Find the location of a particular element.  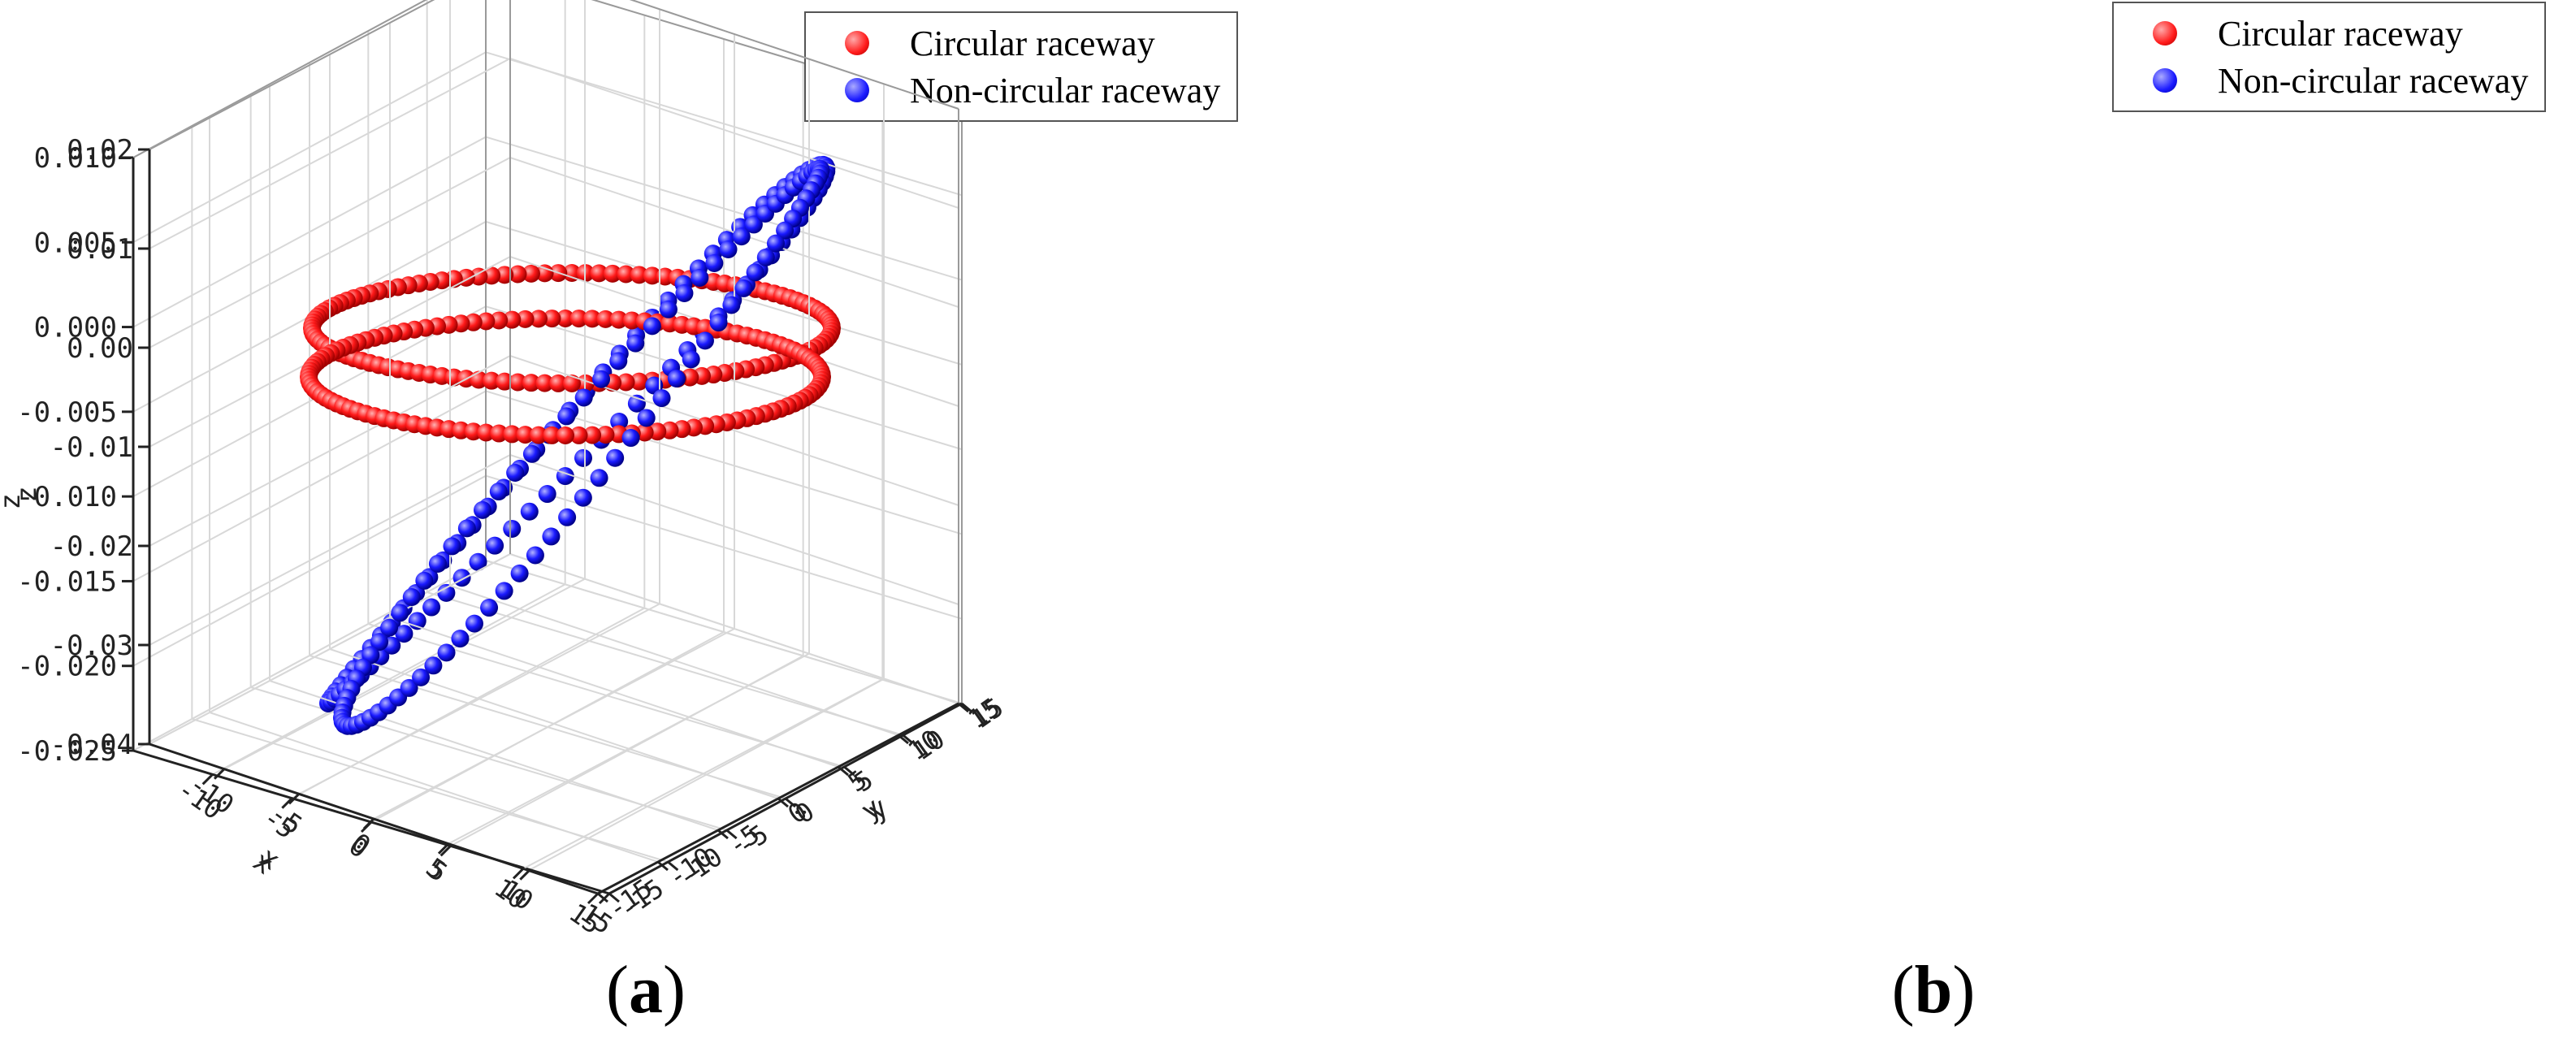

z-tick-label: -0.02 is located at coordinates (91, 546).